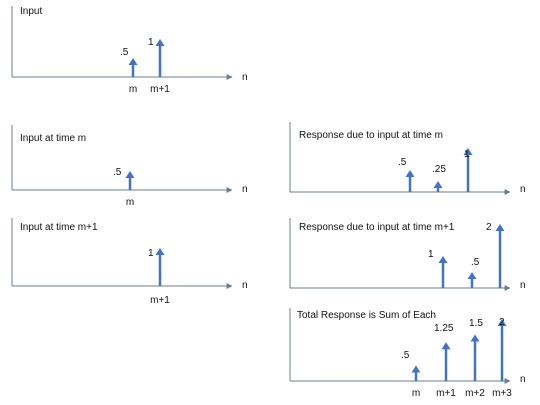  I want to click on panel-input-at-m1: Input at time m+1 n 1 m+1, so click(129, 262).